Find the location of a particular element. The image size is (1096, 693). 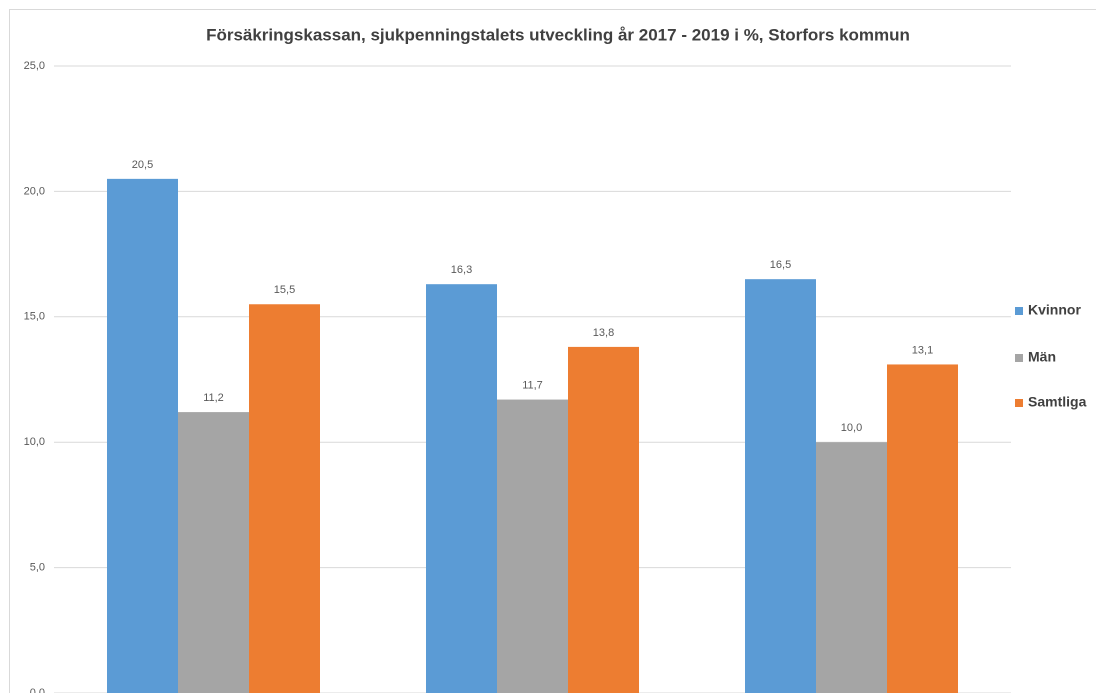

value-label: 16,5 is located at coordinates (780, 265).